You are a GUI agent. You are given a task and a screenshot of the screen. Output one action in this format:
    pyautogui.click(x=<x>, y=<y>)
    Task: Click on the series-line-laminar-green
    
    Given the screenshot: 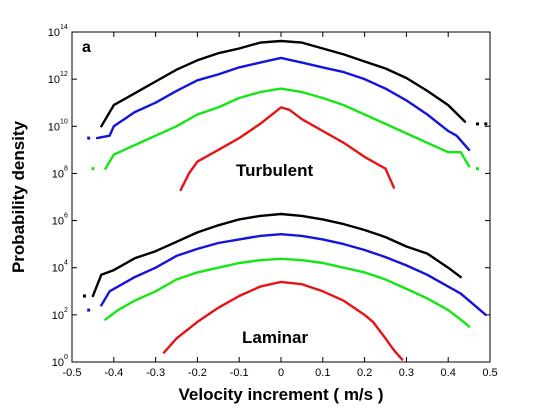 What is the action you would take?
    pyautogui.click(x=287, y=292)
    